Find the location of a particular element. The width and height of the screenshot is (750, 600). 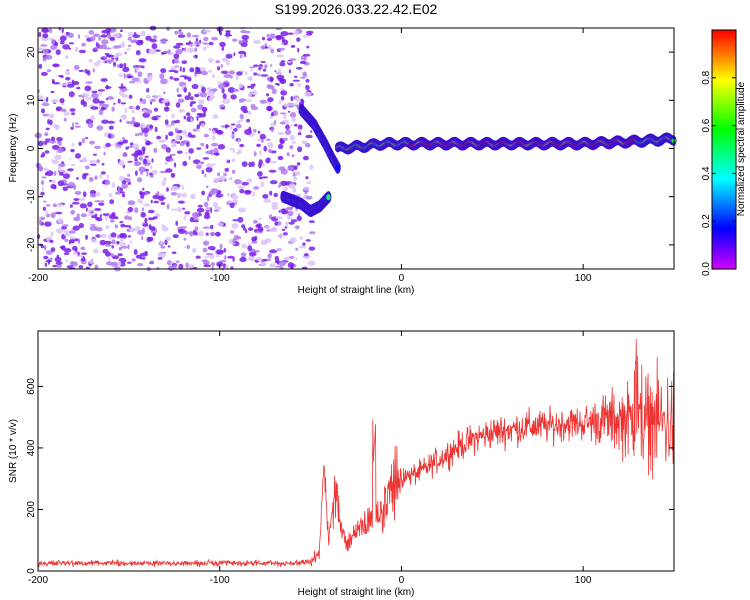

y-tick-label: 0 is located at coordinates (31, 571).